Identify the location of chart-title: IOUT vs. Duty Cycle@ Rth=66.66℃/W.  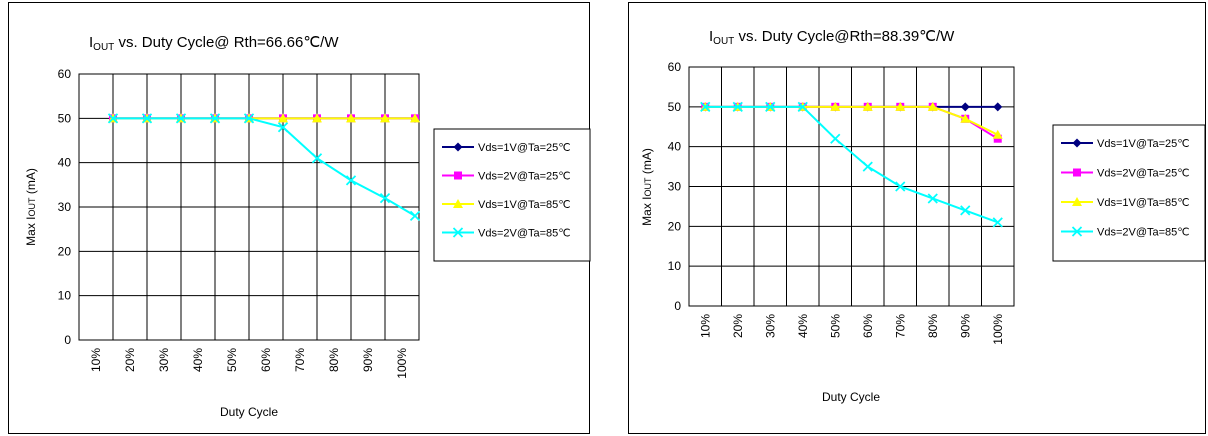
(214, 43).